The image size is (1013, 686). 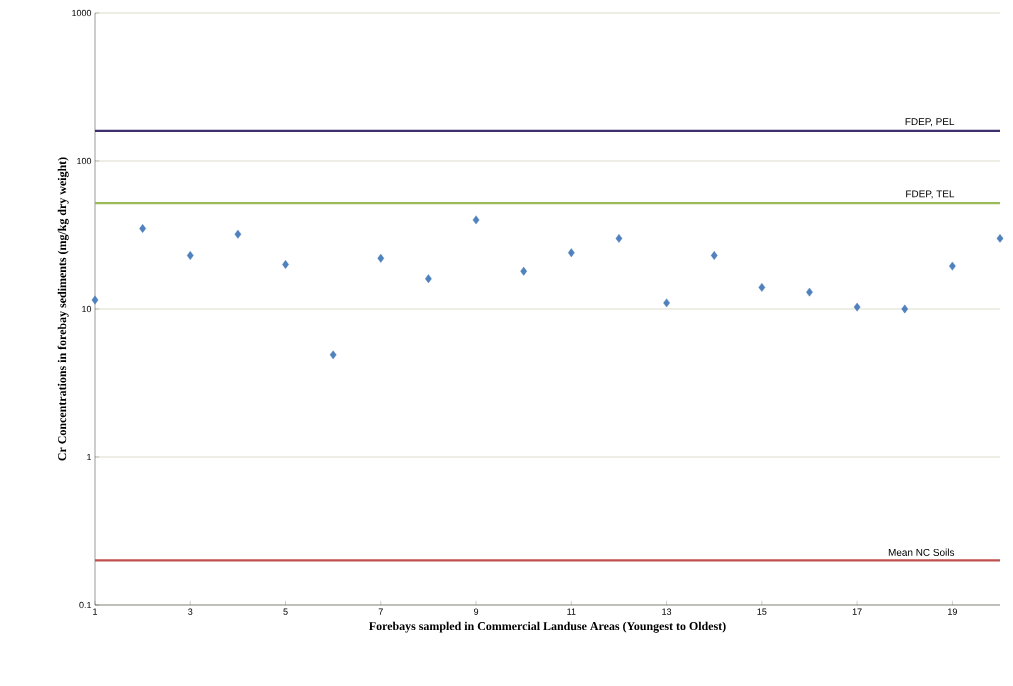 What do you see at coordinates (82, 13) in the screenshot?
I see `y-tick-label: 1000` at bounding box center [82, 13].